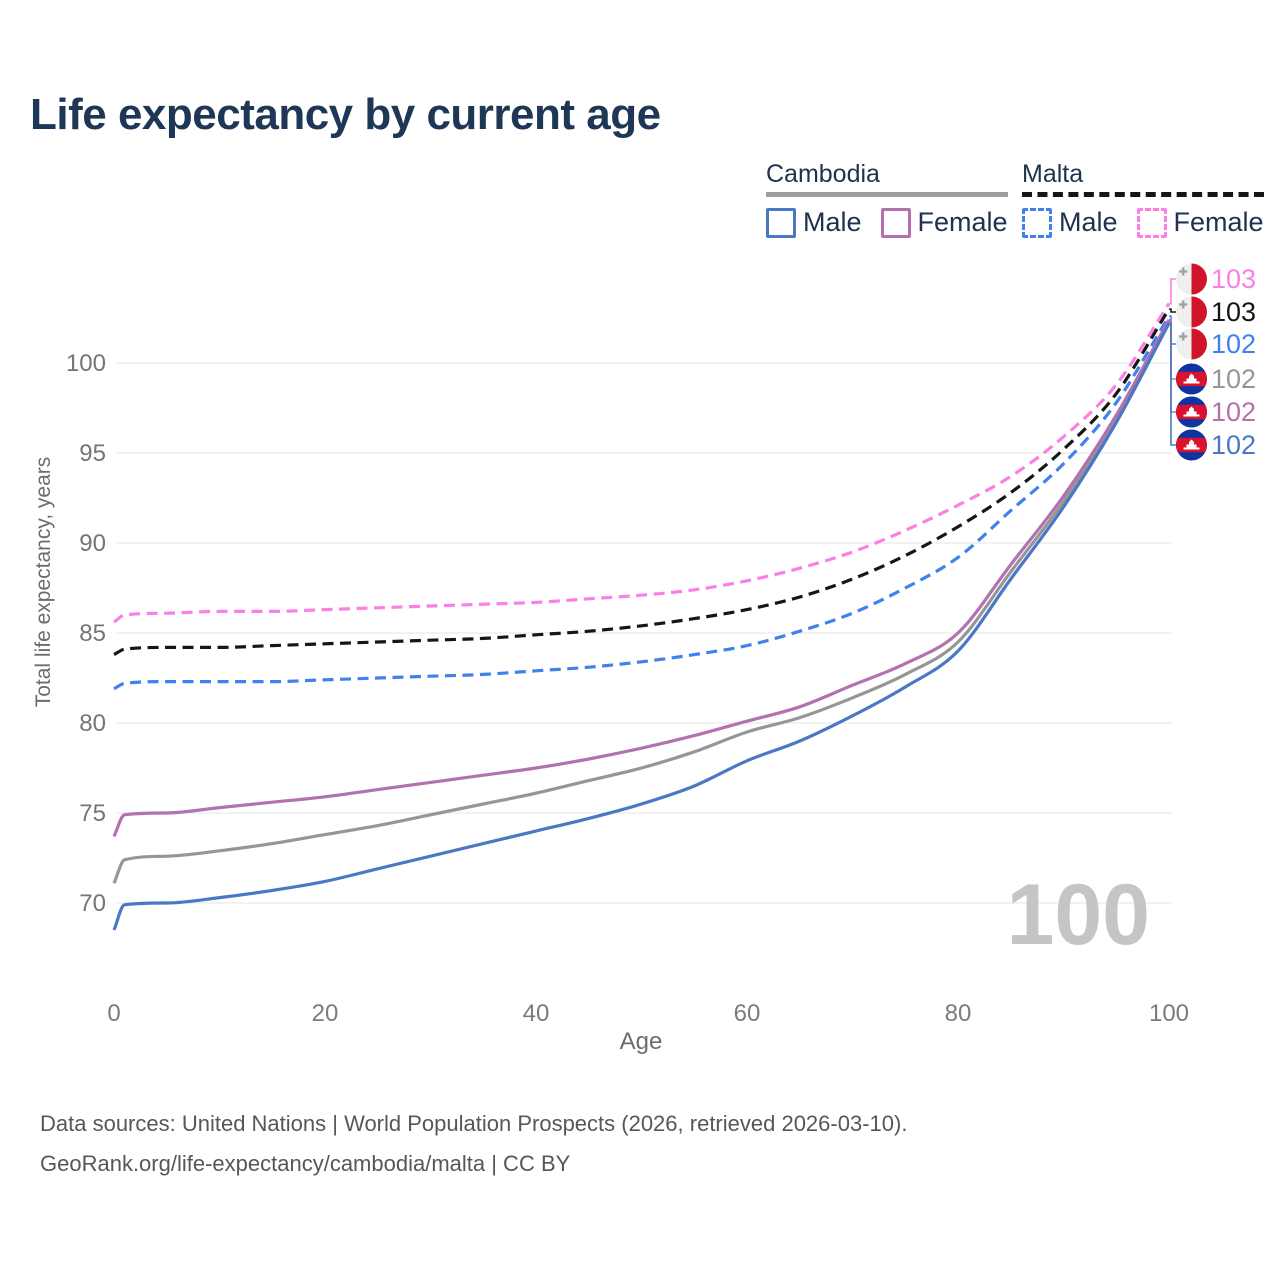 This screenshot has width=1280, height=1280. I want to click on x-tick-100: 100, so click(1169, 1013).